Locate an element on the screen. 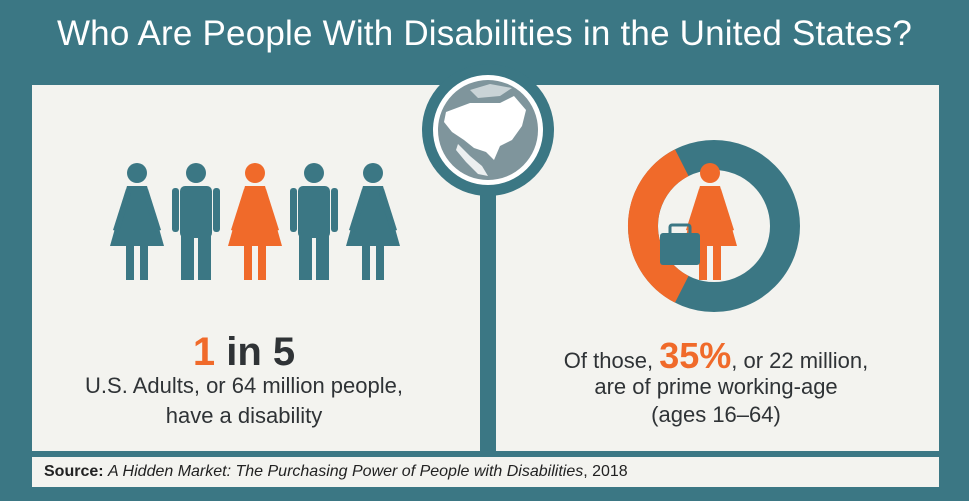 This screenshot has height=501, width=969. left-stat-rest: in 5 is located at coordinates (255, 352).